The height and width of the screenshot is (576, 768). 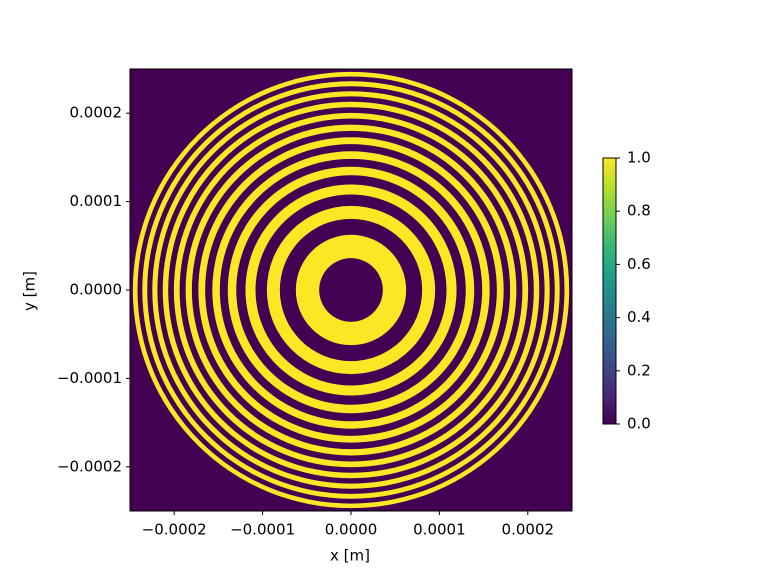 I want to click on x-tick-label: 0.0000, so click(x=351, y=530).